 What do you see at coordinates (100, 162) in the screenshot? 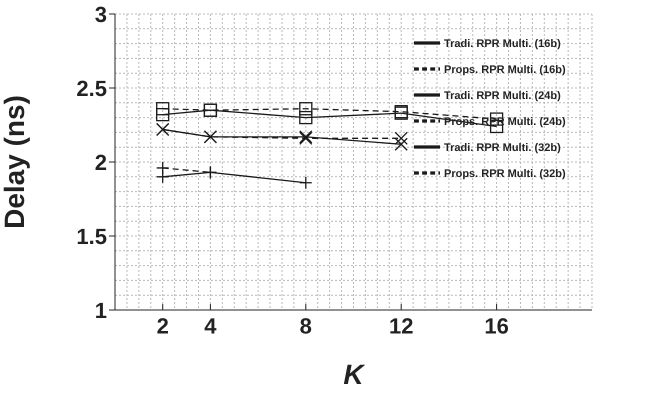
I see `y-tick-label: 2` at bounding box center [100, 162].